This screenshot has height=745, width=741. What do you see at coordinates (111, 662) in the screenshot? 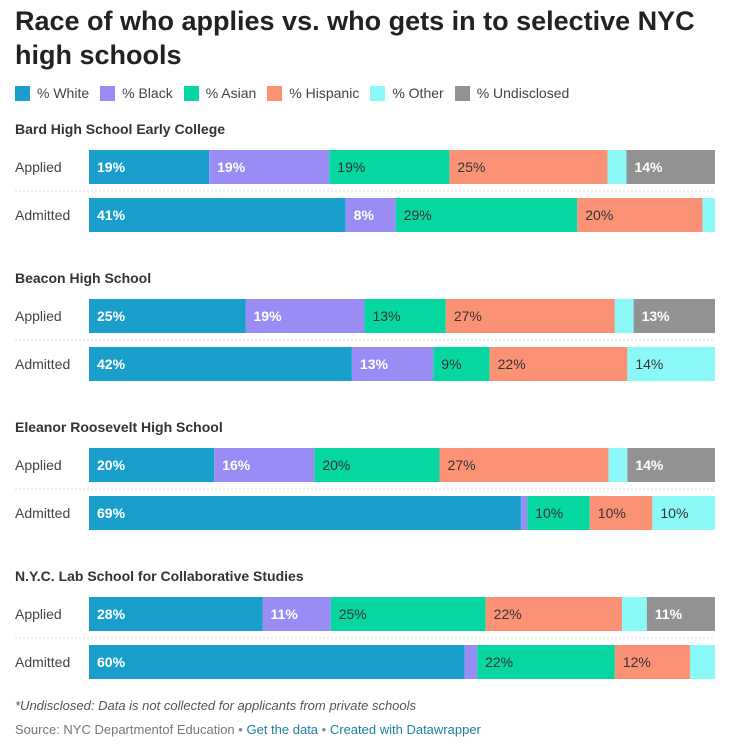
I see `value-label-n-y-c-lab-school-for-collaborative-studies-admitted-white: 60%` at bounding box center [111, 662].